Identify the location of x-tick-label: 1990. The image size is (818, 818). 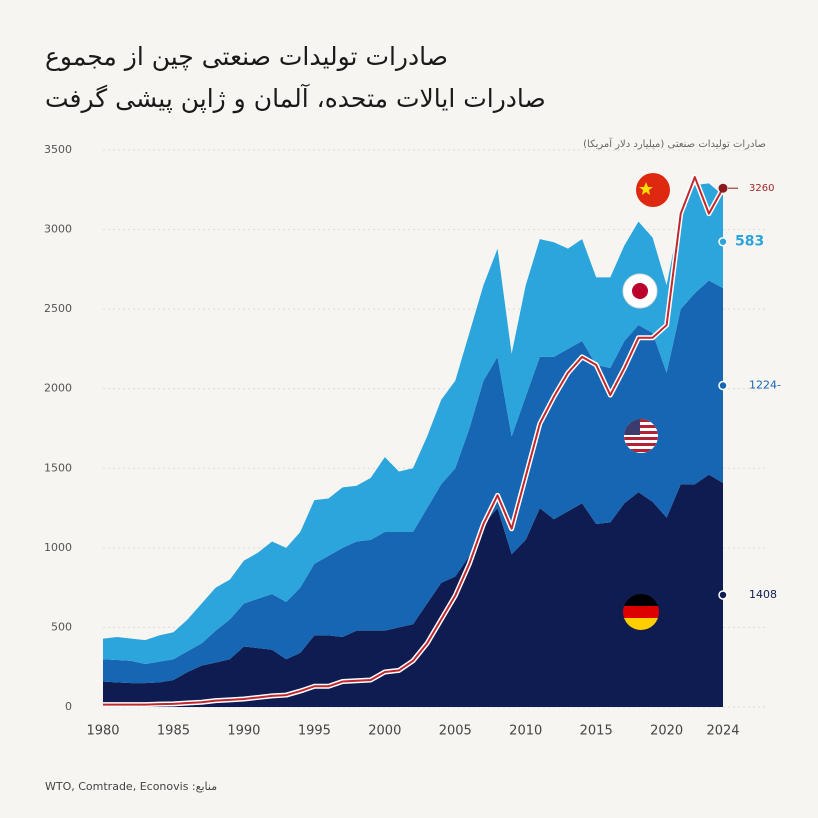
(243, 731).